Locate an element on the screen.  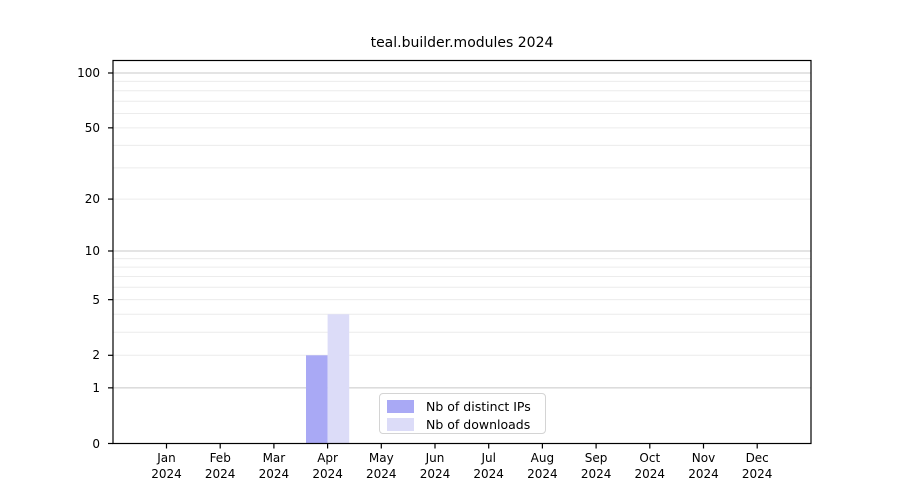
bar-nb-of-distinct-ips-apr-2024 is located at coordinates (317, 399).